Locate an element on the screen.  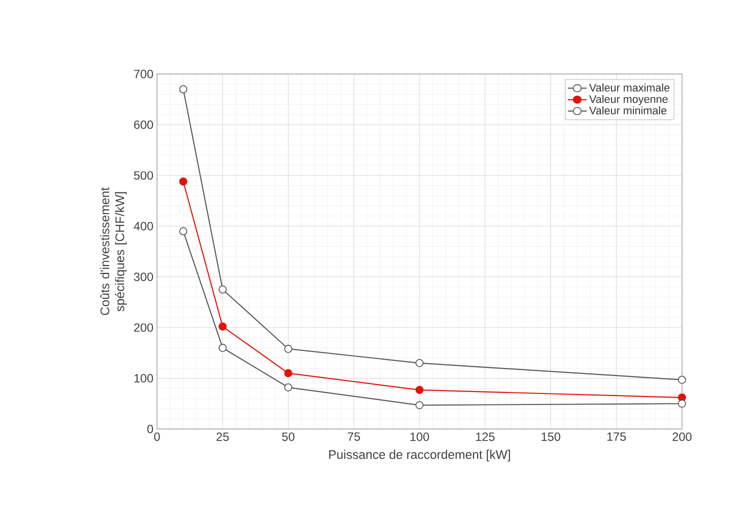
y-tick-label: 200 is located at coordinates (144, 327).